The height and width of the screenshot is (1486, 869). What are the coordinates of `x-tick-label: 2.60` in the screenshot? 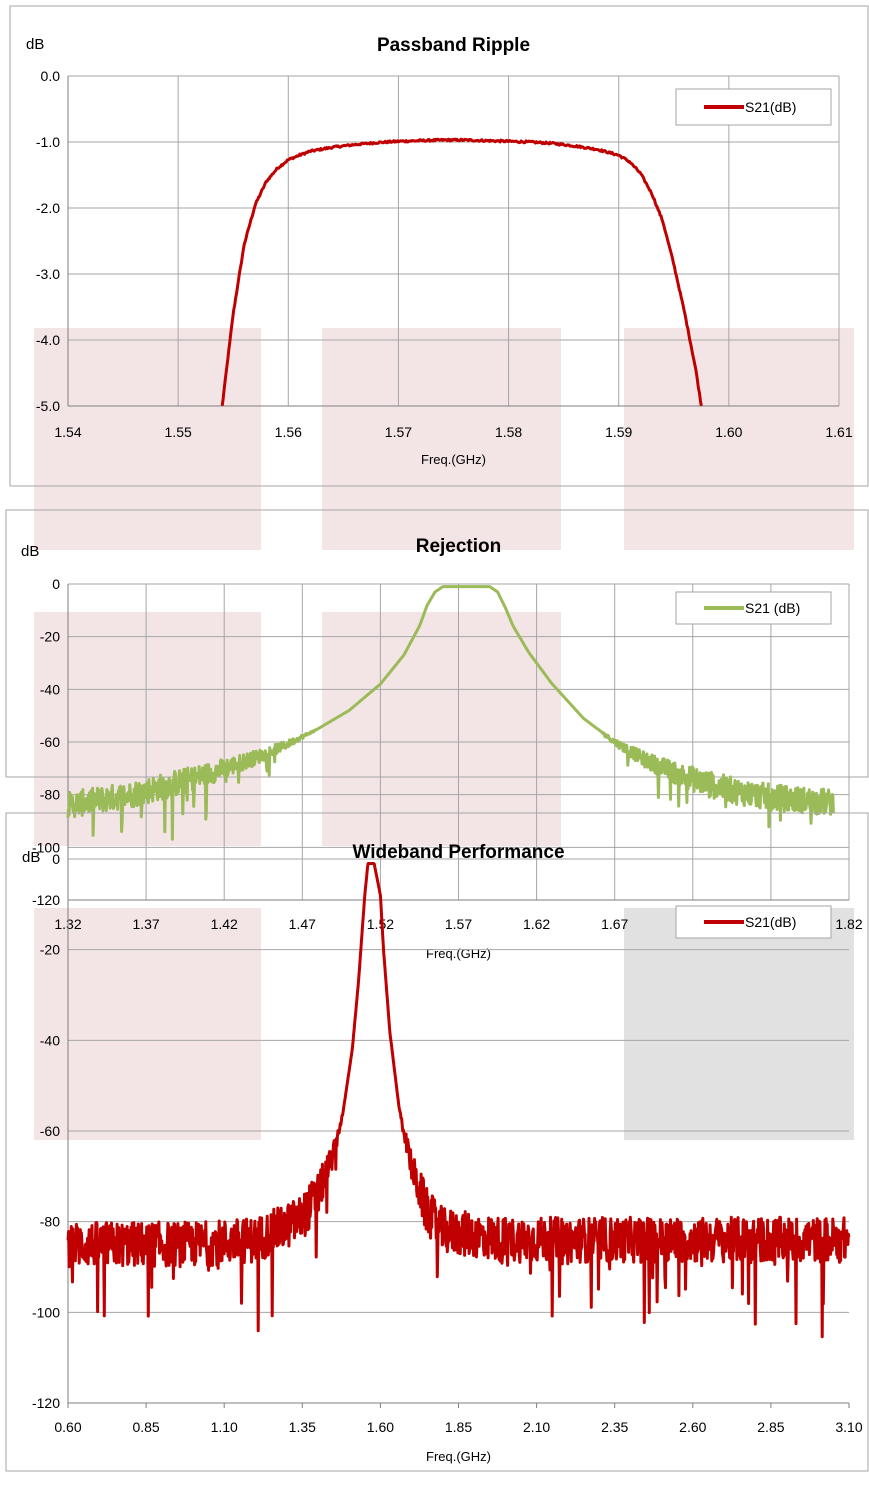 It's located at (692, 1427).